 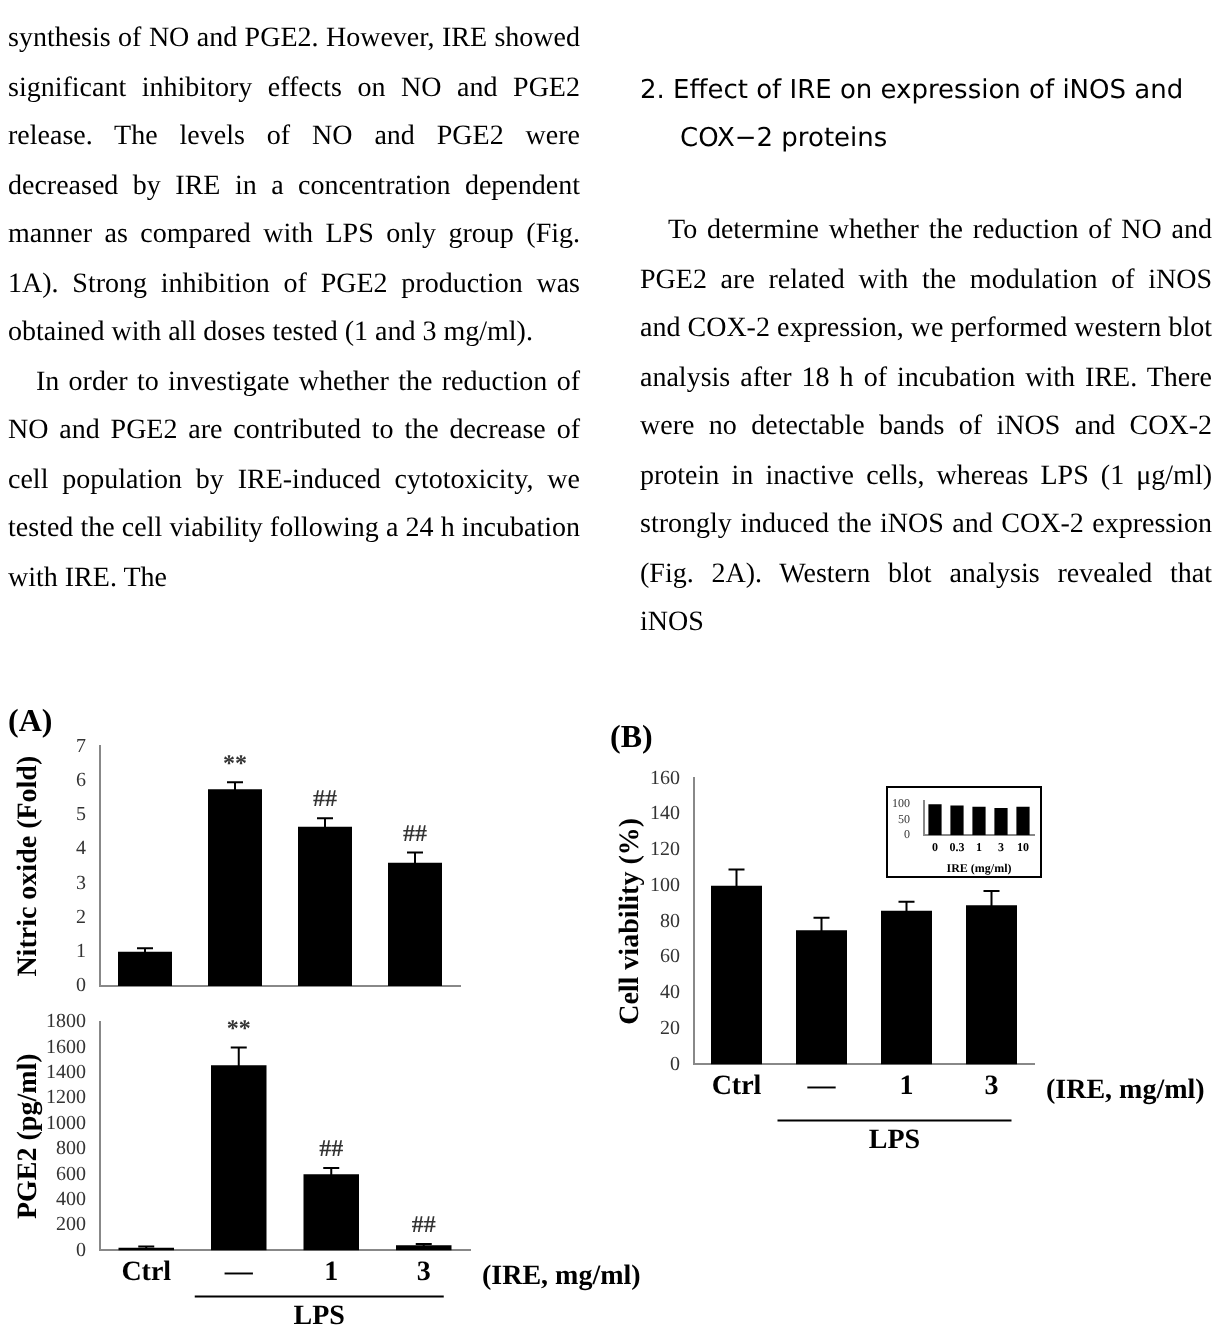 I want to click on y-tick-label: 40, so click(x=670, y=993).